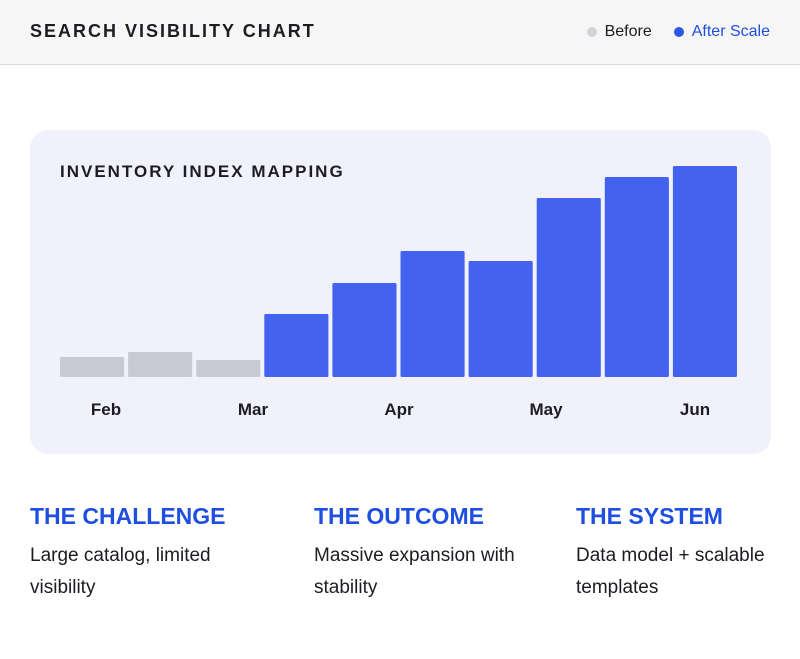  What do you see at coordinates (546, 409) in the screenshot?
I see `x-tick-label: May` at bounding box center [546, 409].